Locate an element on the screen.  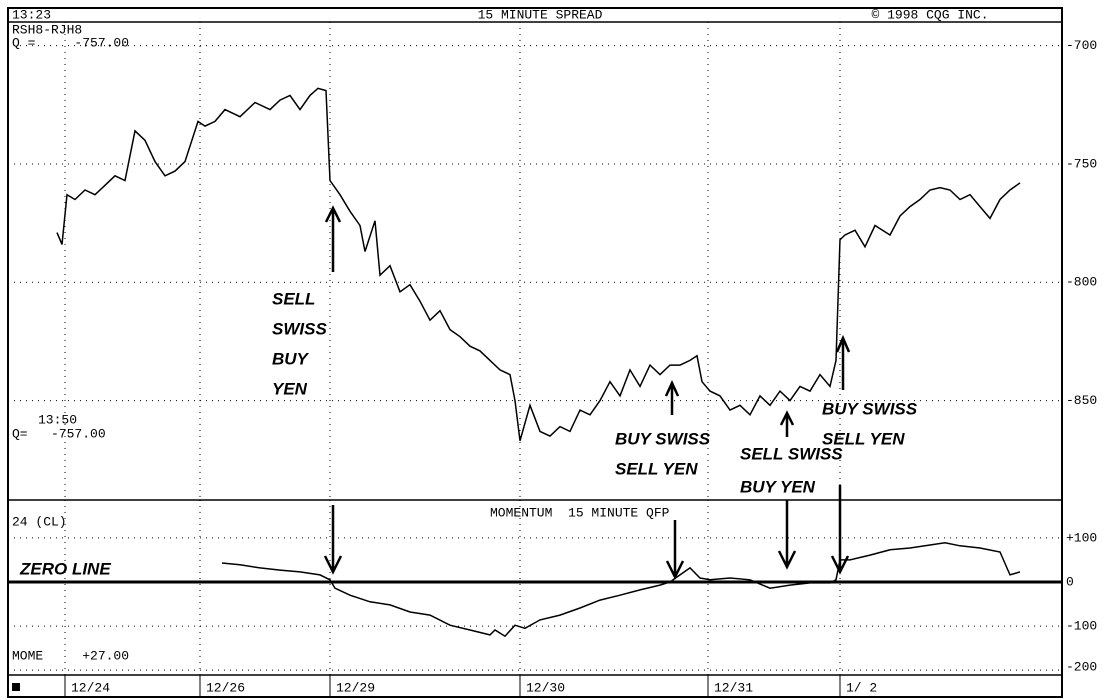
readout: MOME +27.00 is located at coordinates (70, 655).